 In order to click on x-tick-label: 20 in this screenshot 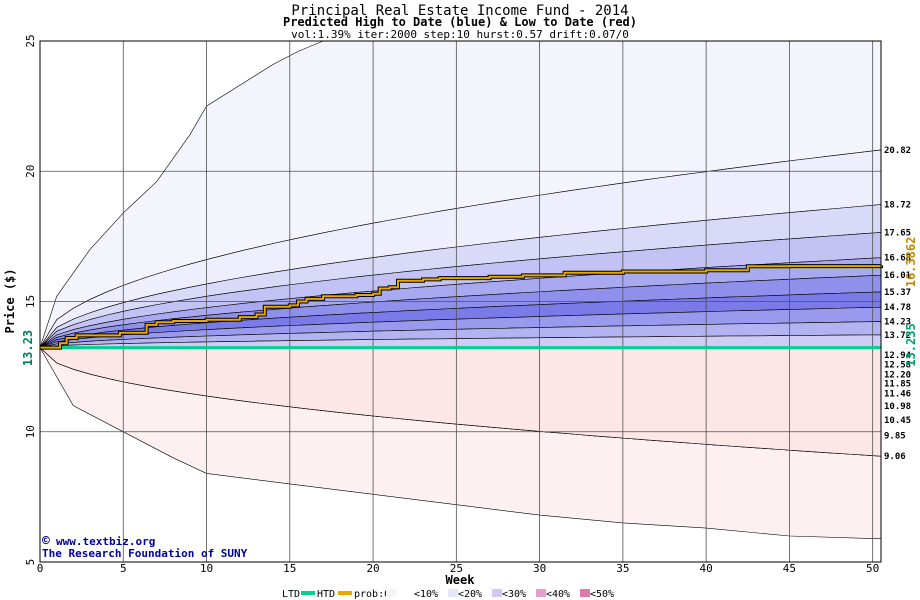, I will do `click(372, 568)`.